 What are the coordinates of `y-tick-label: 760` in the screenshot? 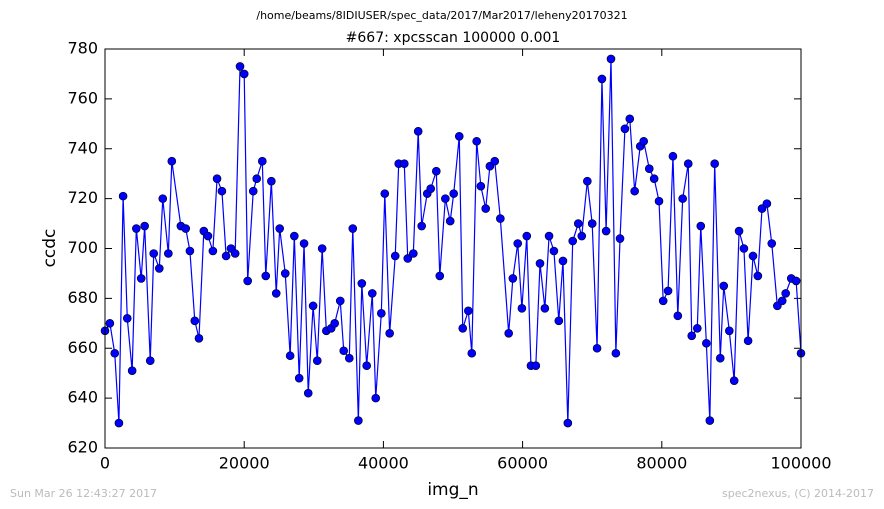 It's located at (82, 97).